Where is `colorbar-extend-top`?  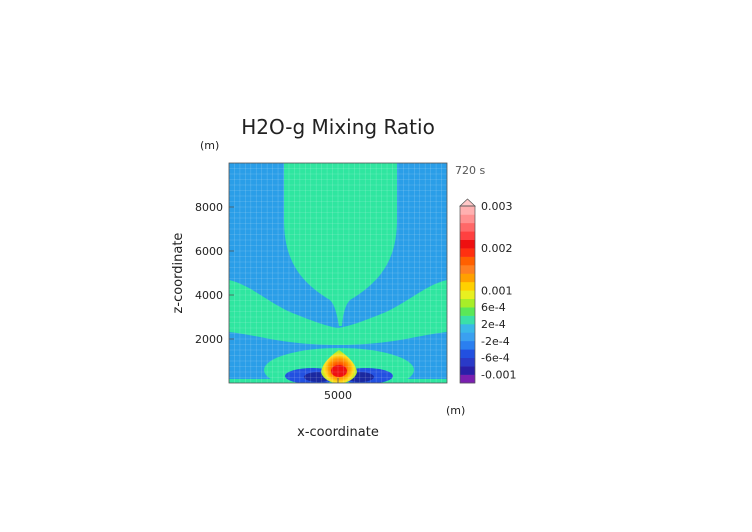
colorbar-extend-top is located at coordinates (467, 202).